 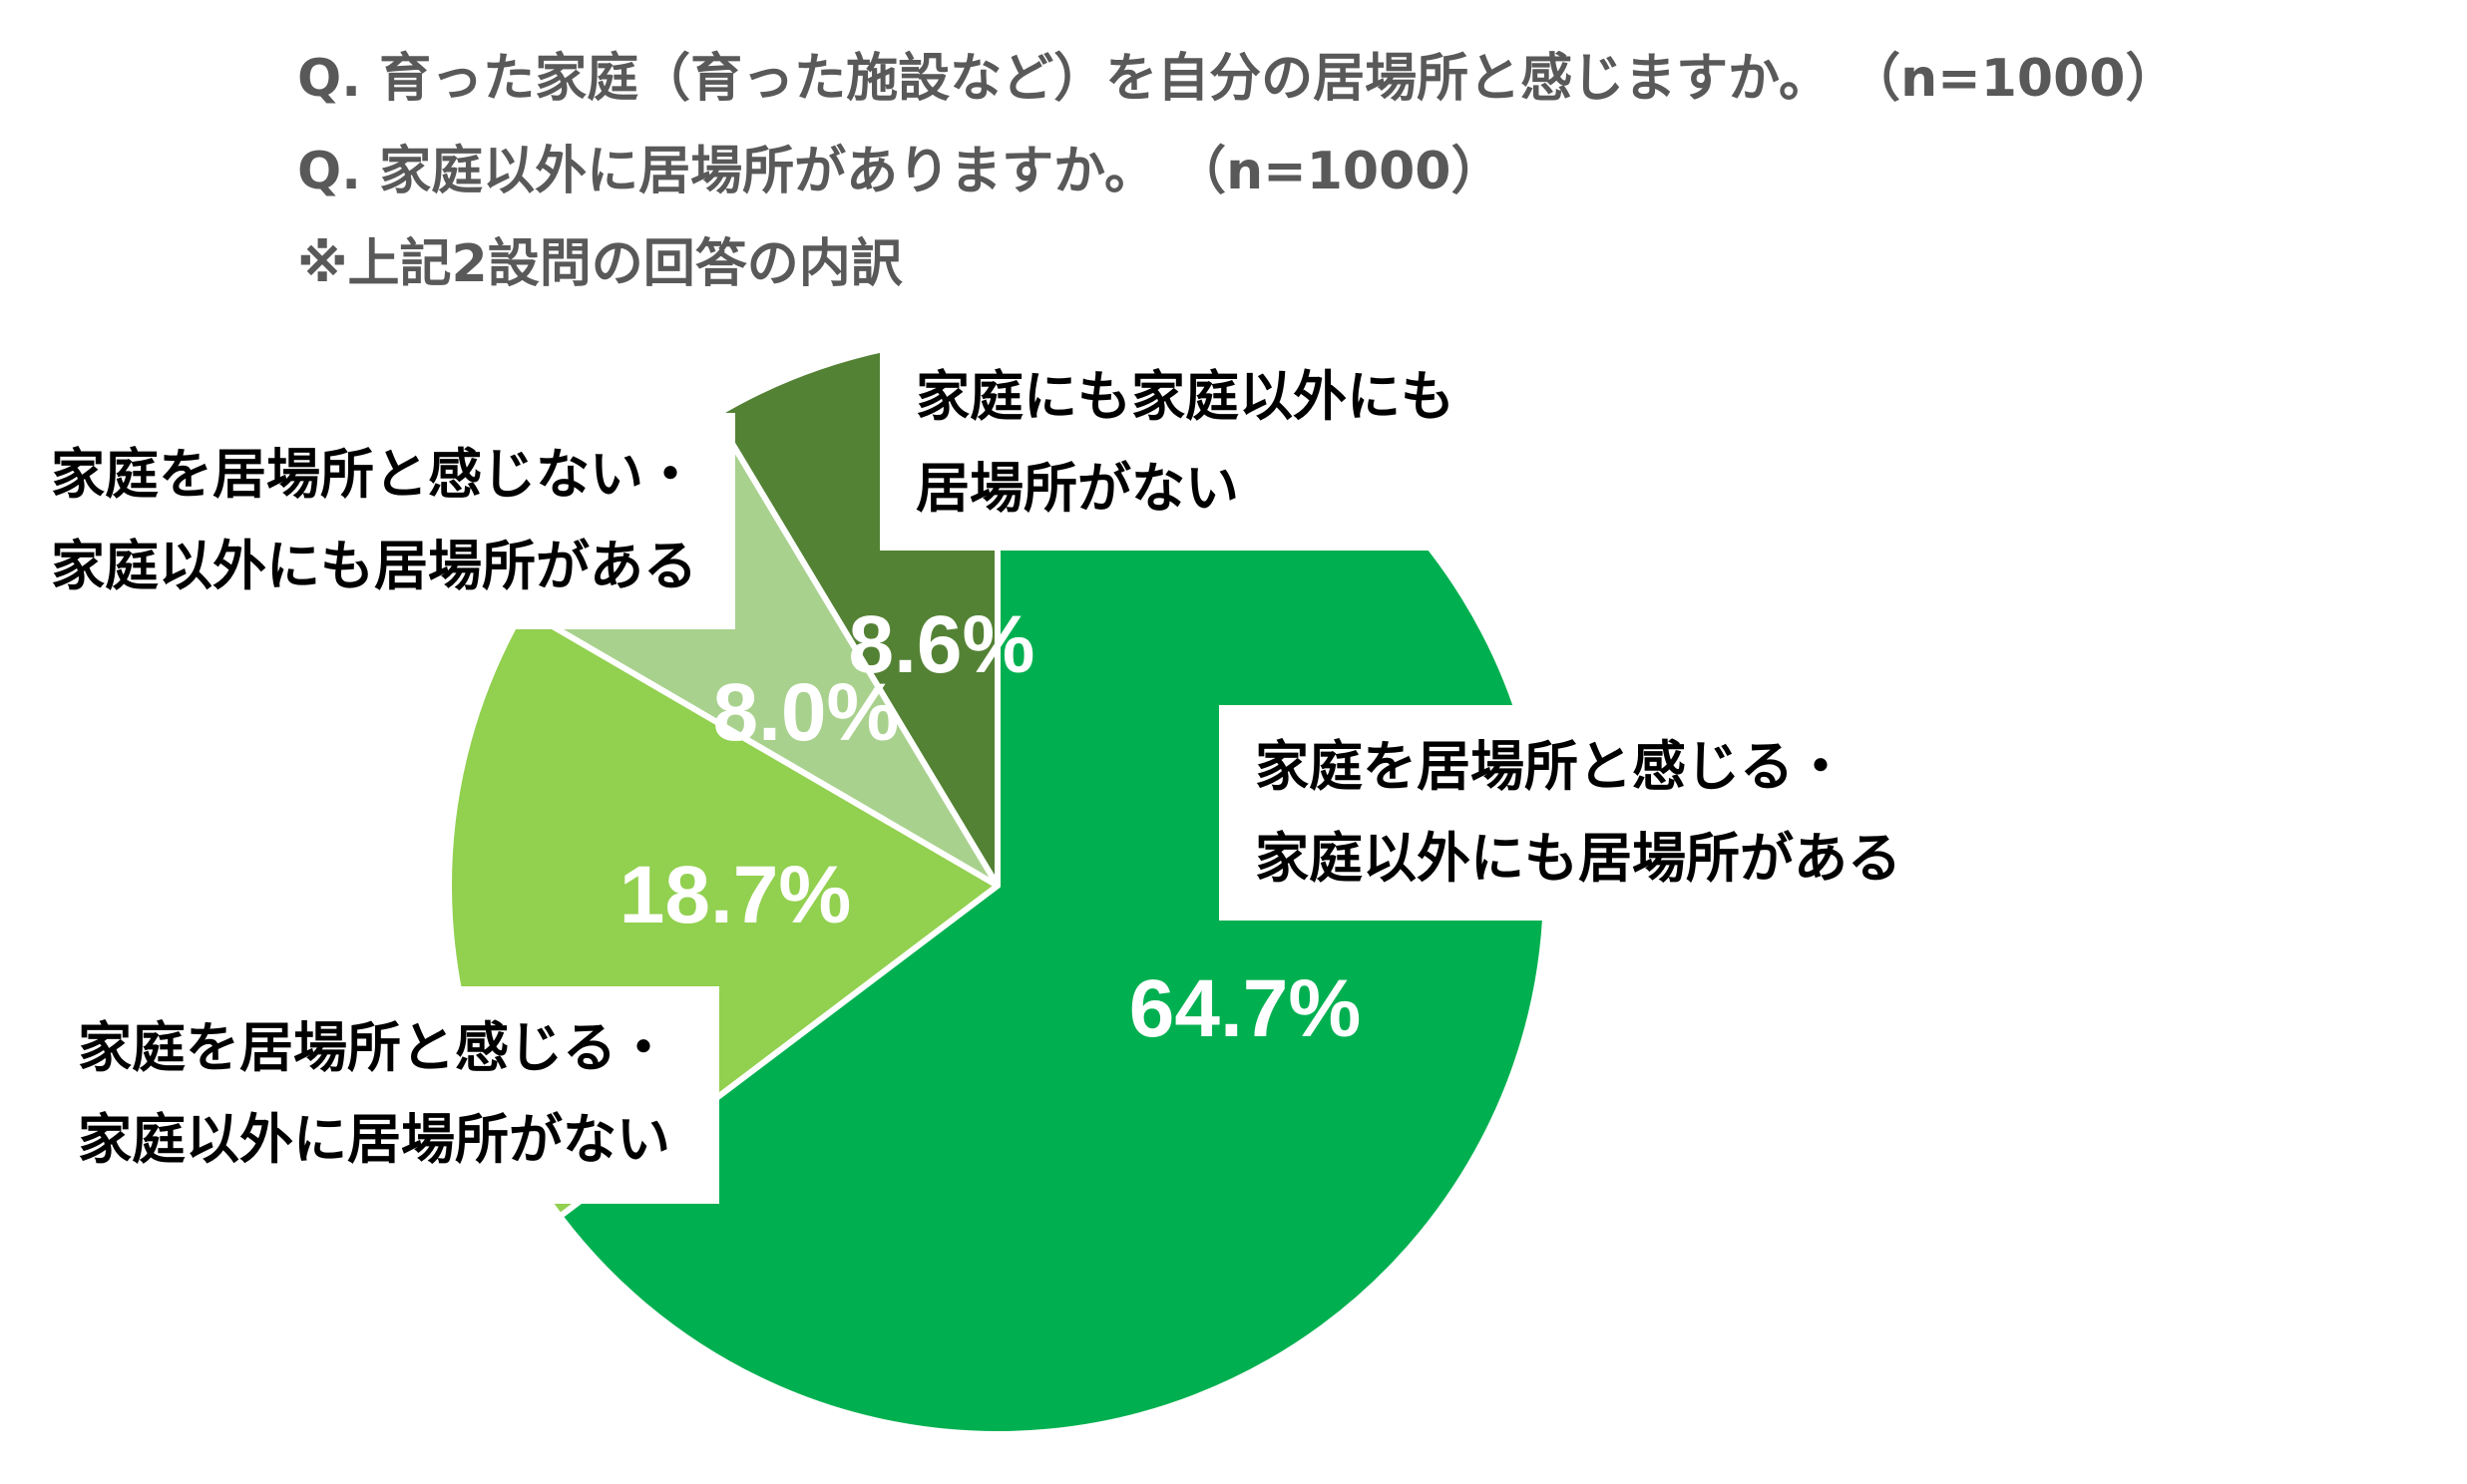 I want to click on category-label-line: 家庭以外に居場所がない, so click(x=374, y=1139).